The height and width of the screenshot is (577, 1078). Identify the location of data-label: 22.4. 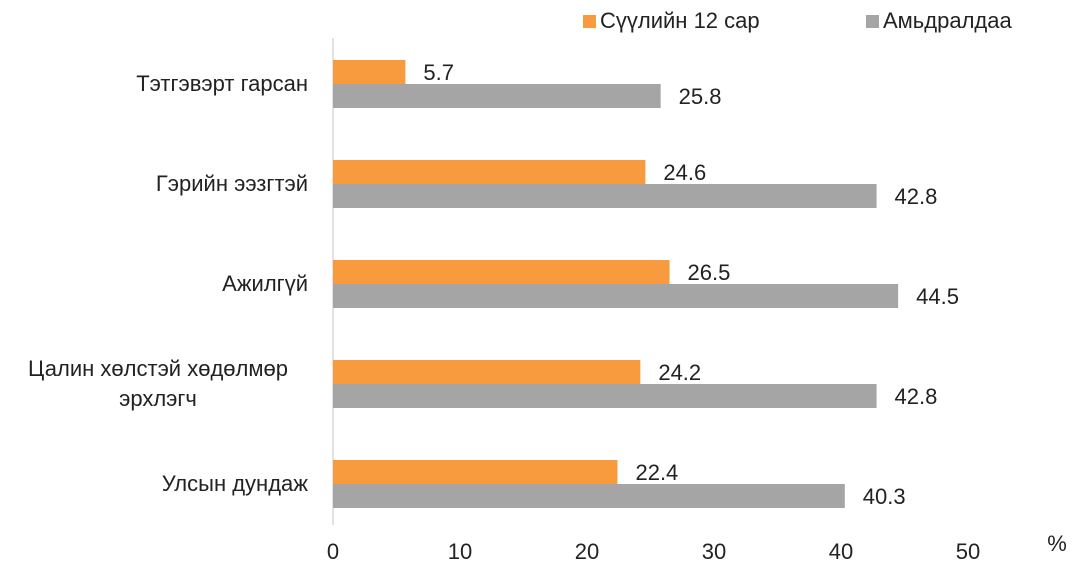
(656, 472).